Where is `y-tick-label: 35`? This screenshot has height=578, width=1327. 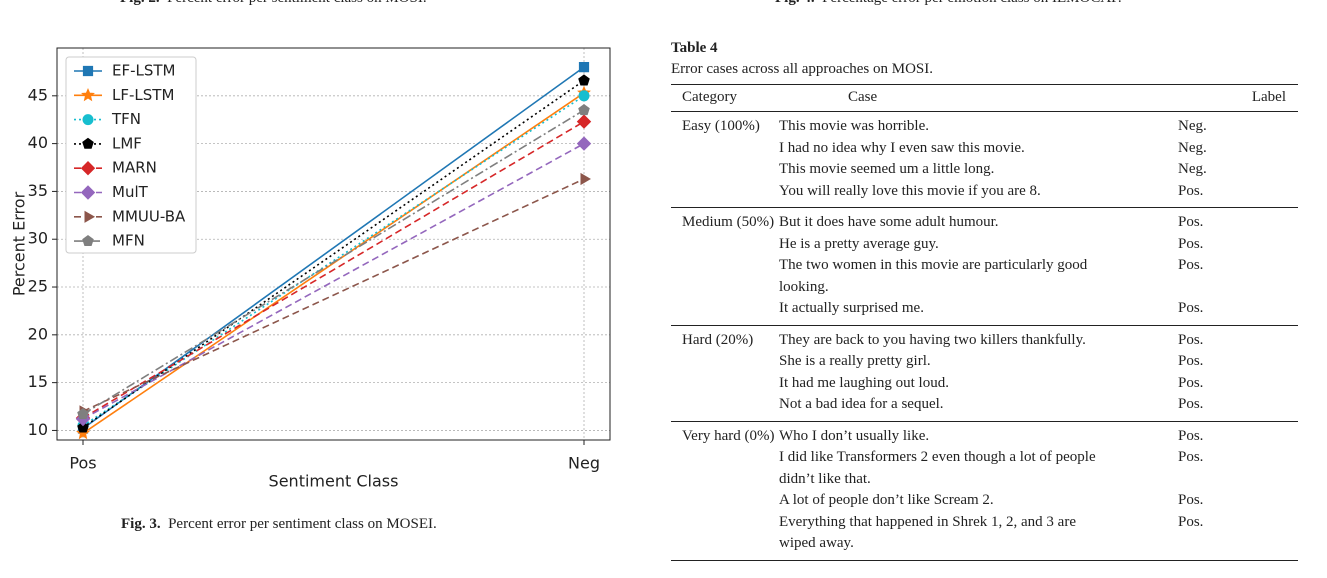 y-tick-label: 35 is located at coordinates (38, 190).